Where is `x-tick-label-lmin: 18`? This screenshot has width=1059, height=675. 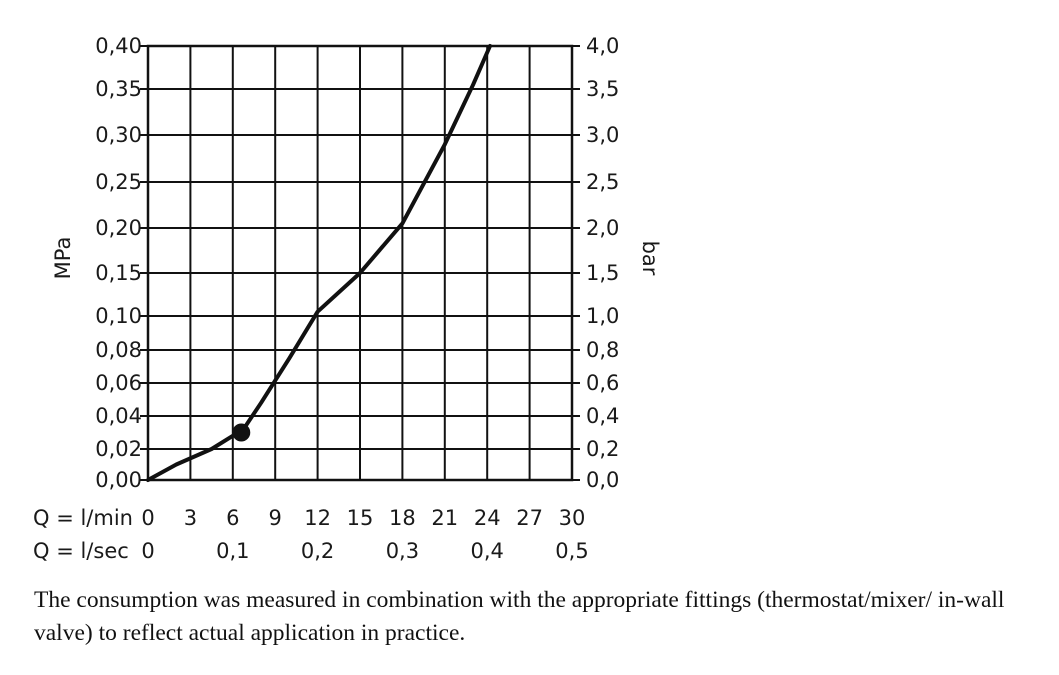 x-tick-label-lmin: 18 is located at coordinates (402, 518).